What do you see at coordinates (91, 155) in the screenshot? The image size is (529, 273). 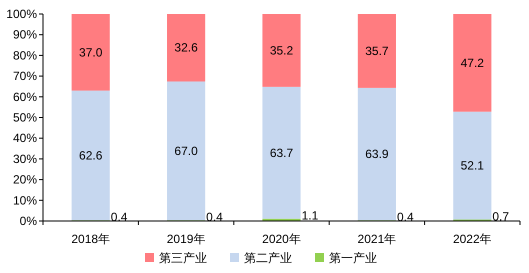 I see `data-label: 62.6` at bounding box center [91, 155].